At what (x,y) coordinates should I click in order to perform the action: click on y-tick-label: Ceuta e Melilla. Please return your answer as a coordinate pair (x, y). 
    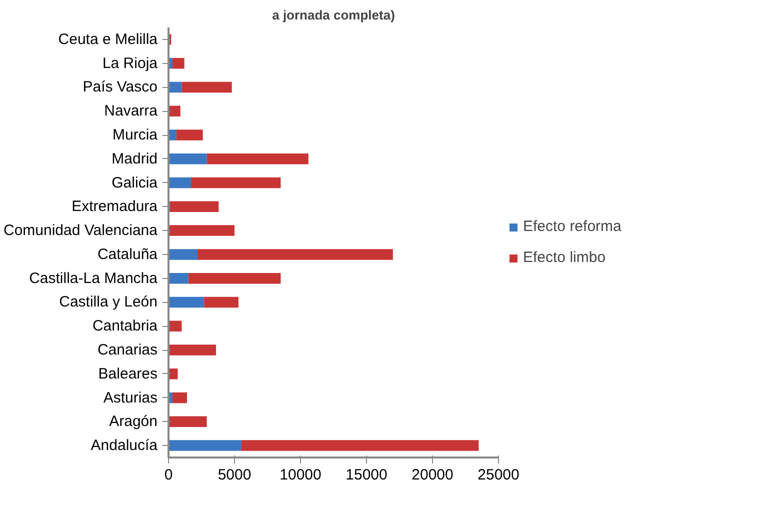
    Looking at the image, I should click on (108, 39).